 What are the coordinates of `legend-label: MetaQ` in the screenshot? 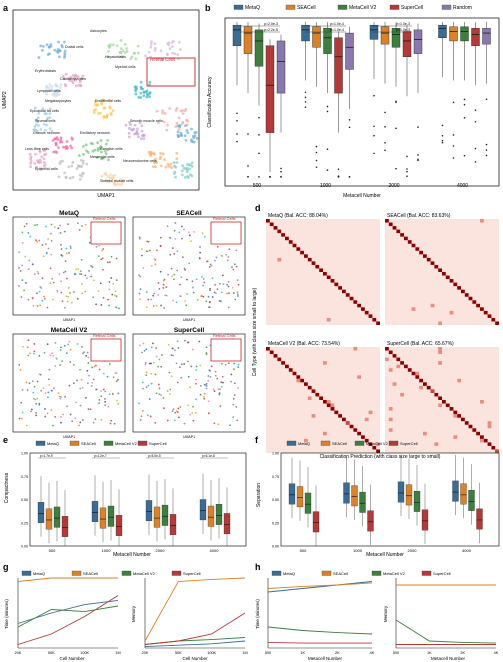 It's located at (39, 573).